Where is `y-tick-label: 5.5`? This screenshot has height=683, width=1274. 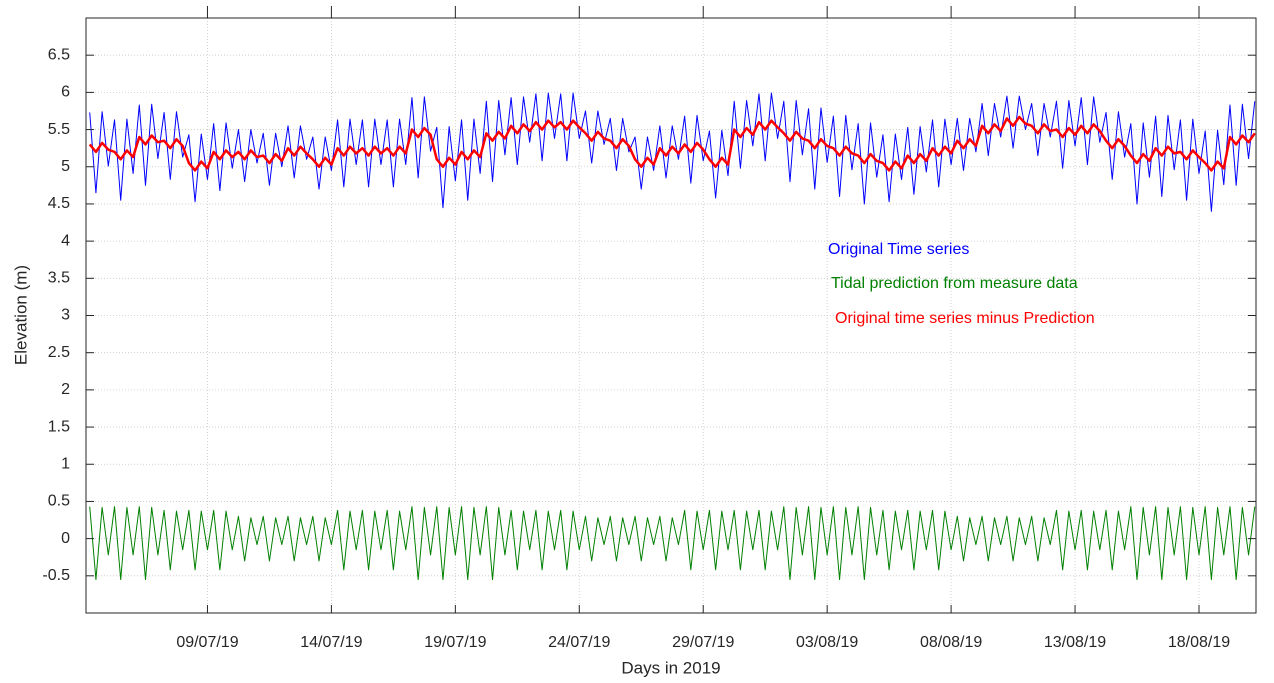 y-tick-label: 5.5 is located at coordinates (59, 129).